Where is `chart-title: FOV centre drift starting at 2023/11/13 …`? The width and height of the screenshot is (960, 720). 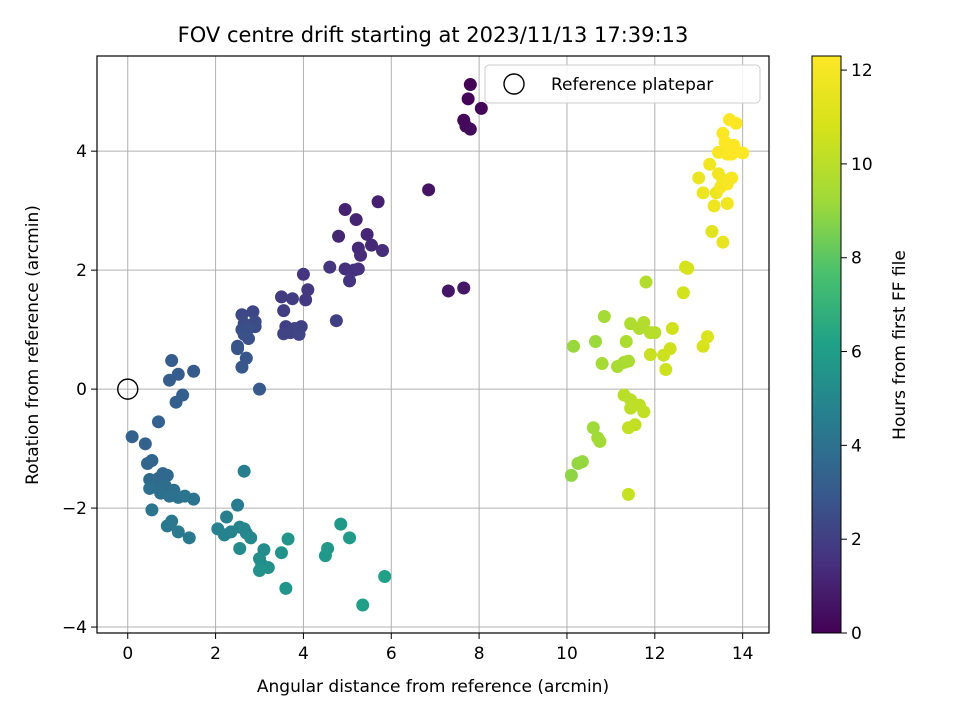 chart-title: FOV centre drift starting at 2023/11/13 … is located at coordinates (433, 35).